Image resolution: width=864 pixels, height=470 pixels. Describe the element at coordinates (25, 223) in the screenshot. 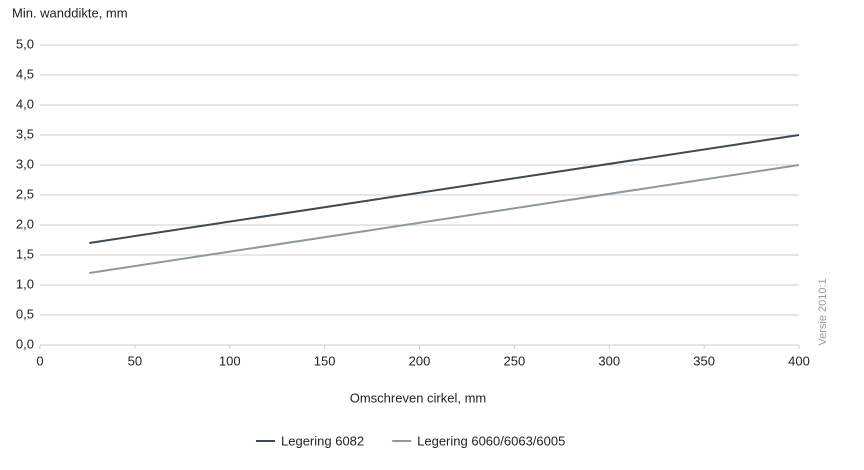

I see `y-tick-label: 2,0` at that location.